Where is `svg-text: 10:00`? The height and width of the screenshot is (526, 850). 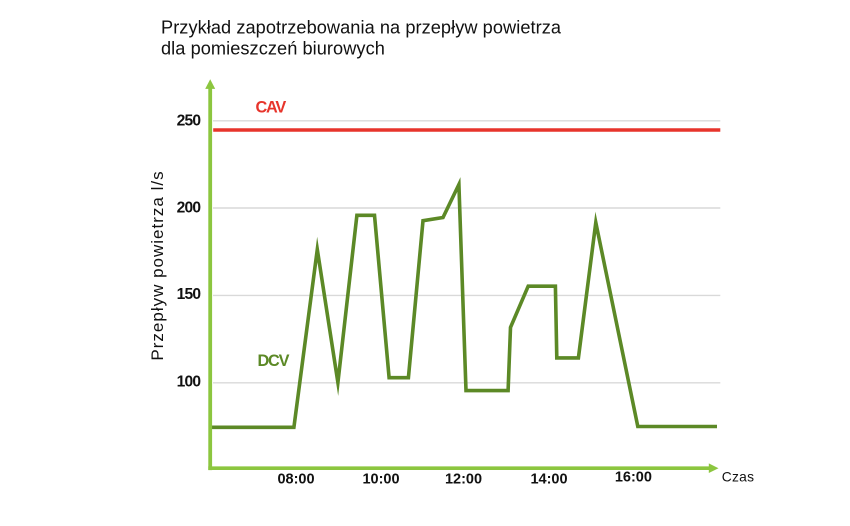 svg-text: 10:00 is located at coordinates (380, 480).